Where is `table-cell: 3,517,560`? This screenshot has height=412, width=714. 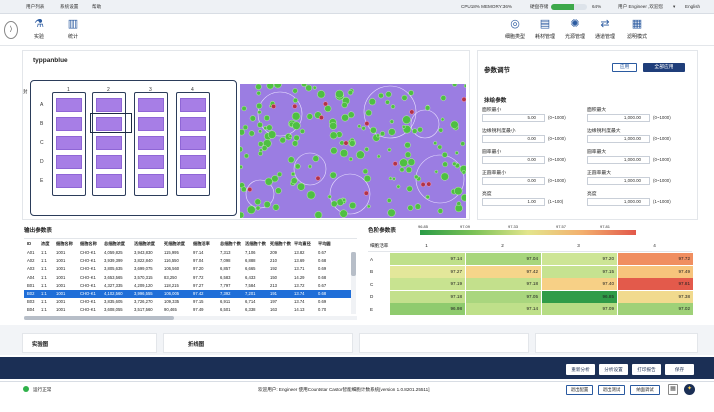
table-cell: 3,517,560 is located at coordinates (143, 310).